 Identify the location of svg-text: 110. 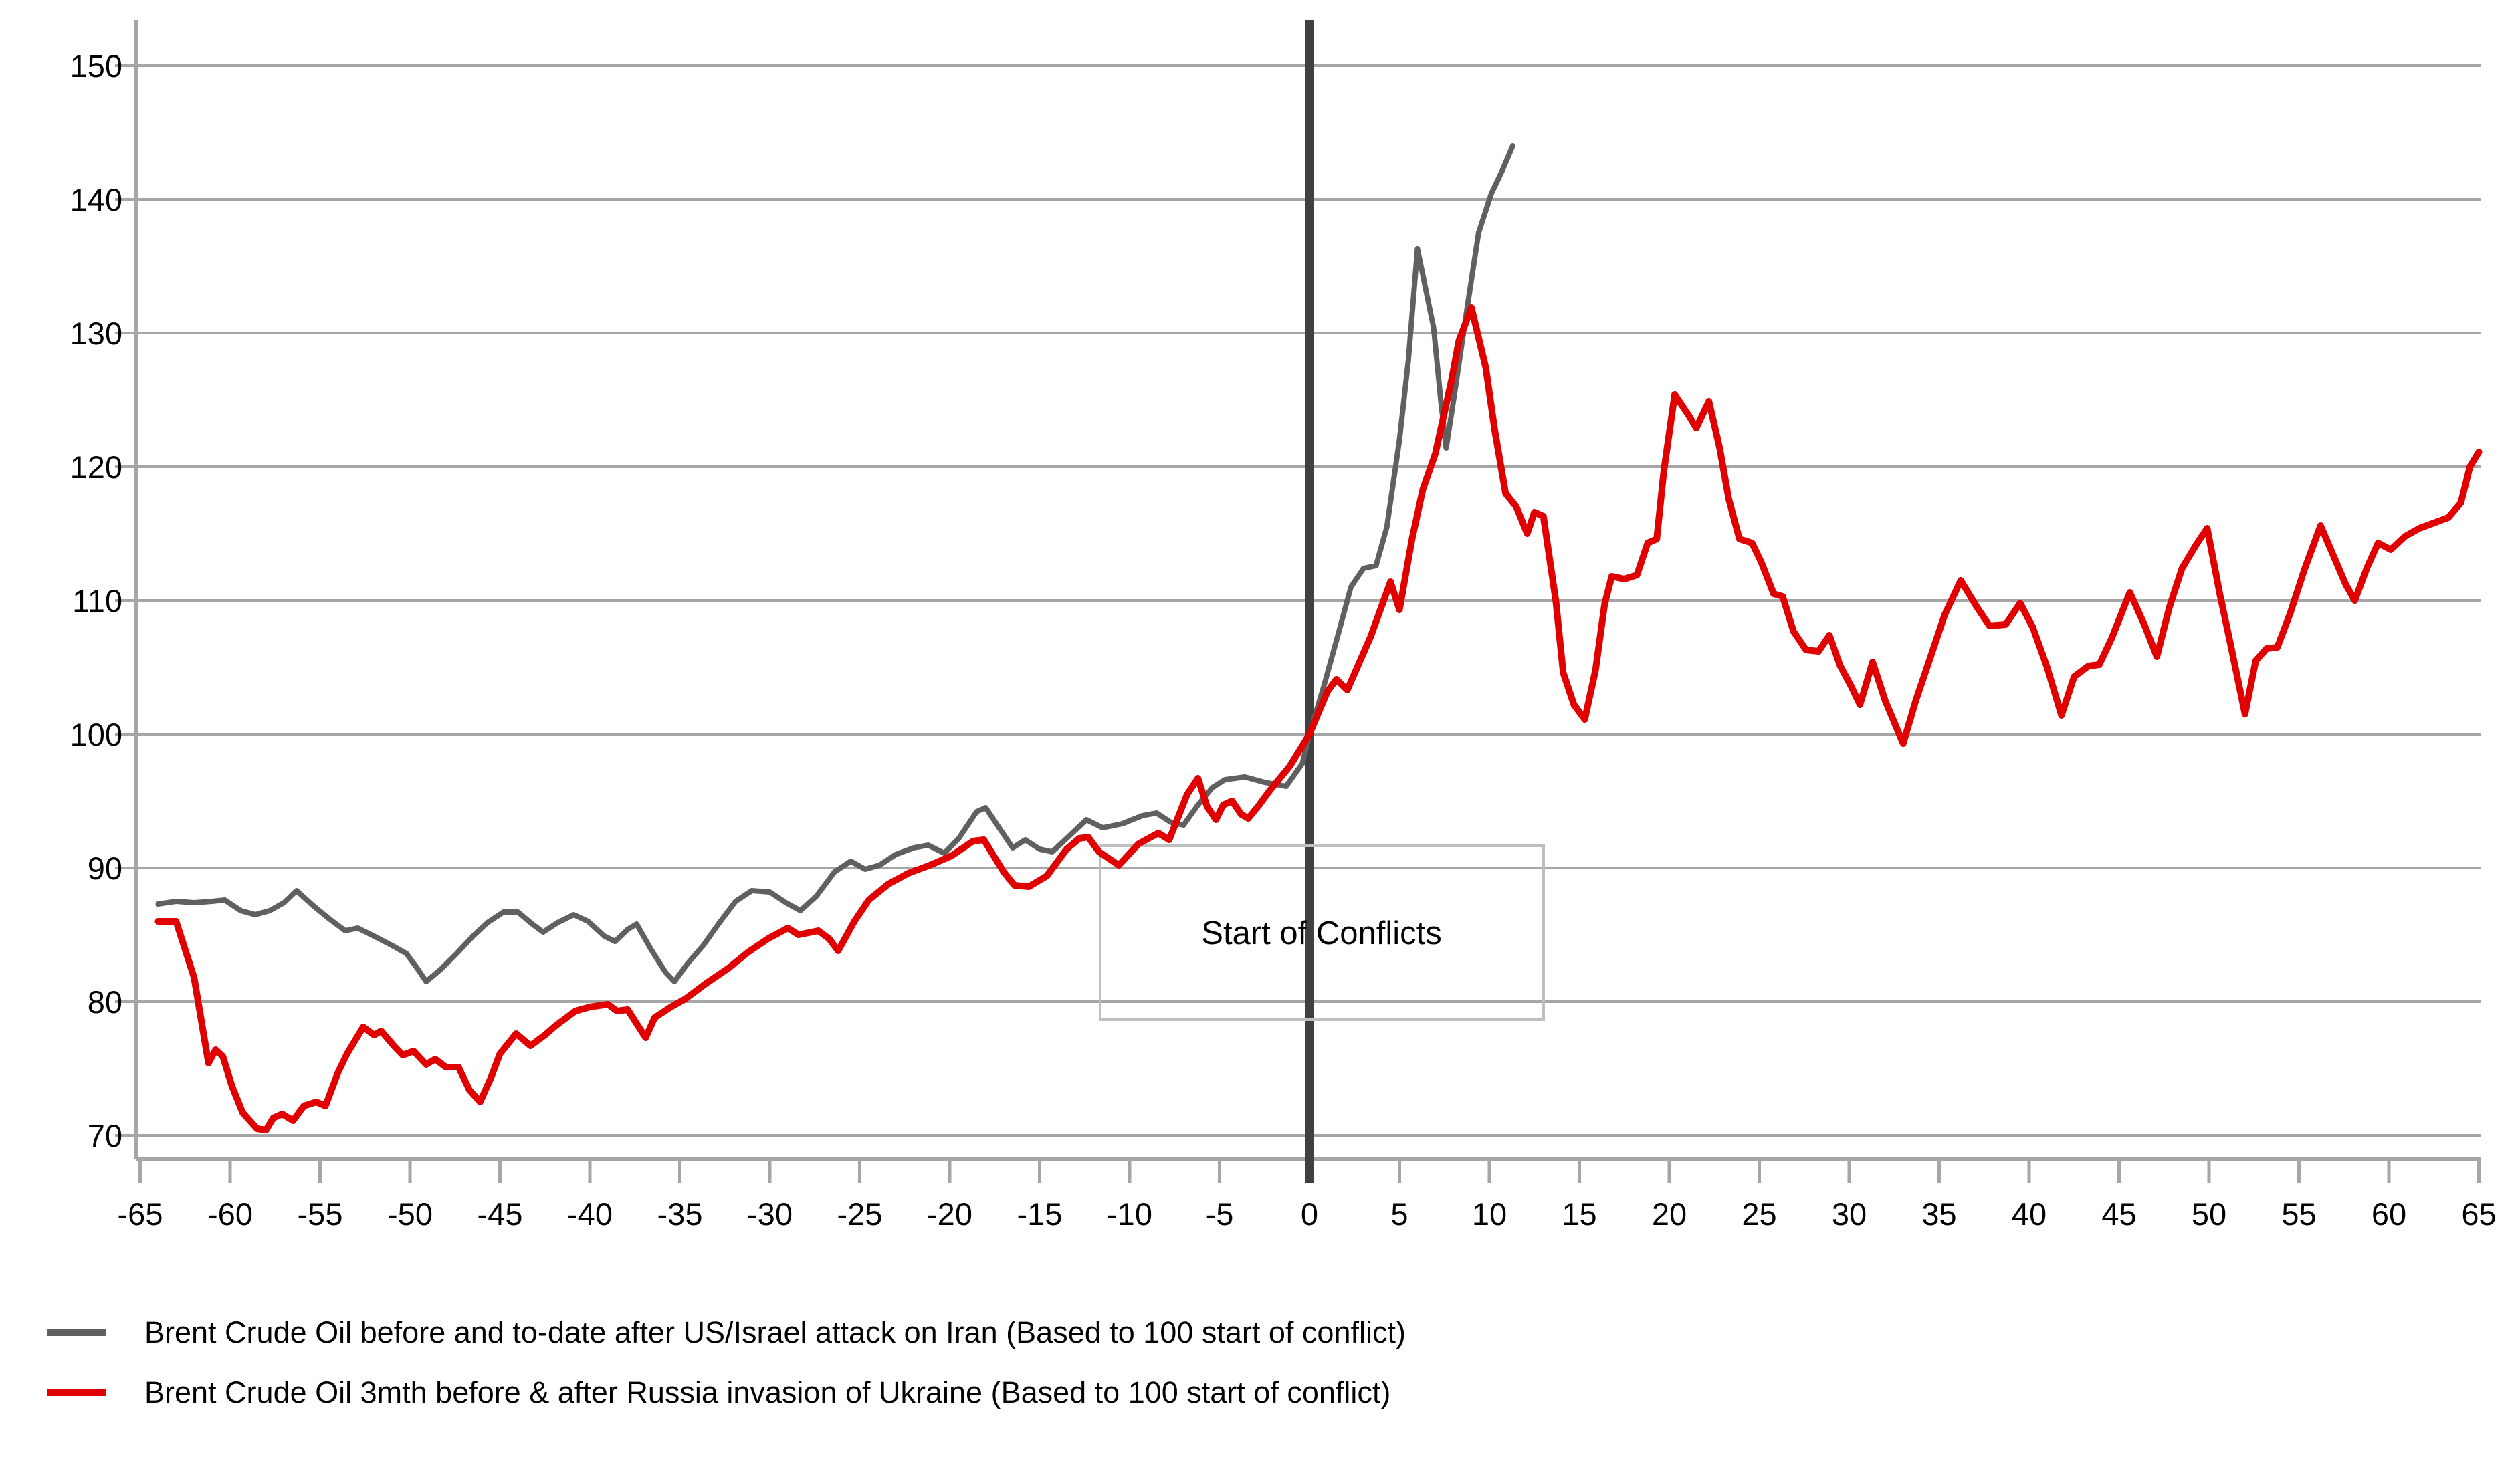
(97, 600).